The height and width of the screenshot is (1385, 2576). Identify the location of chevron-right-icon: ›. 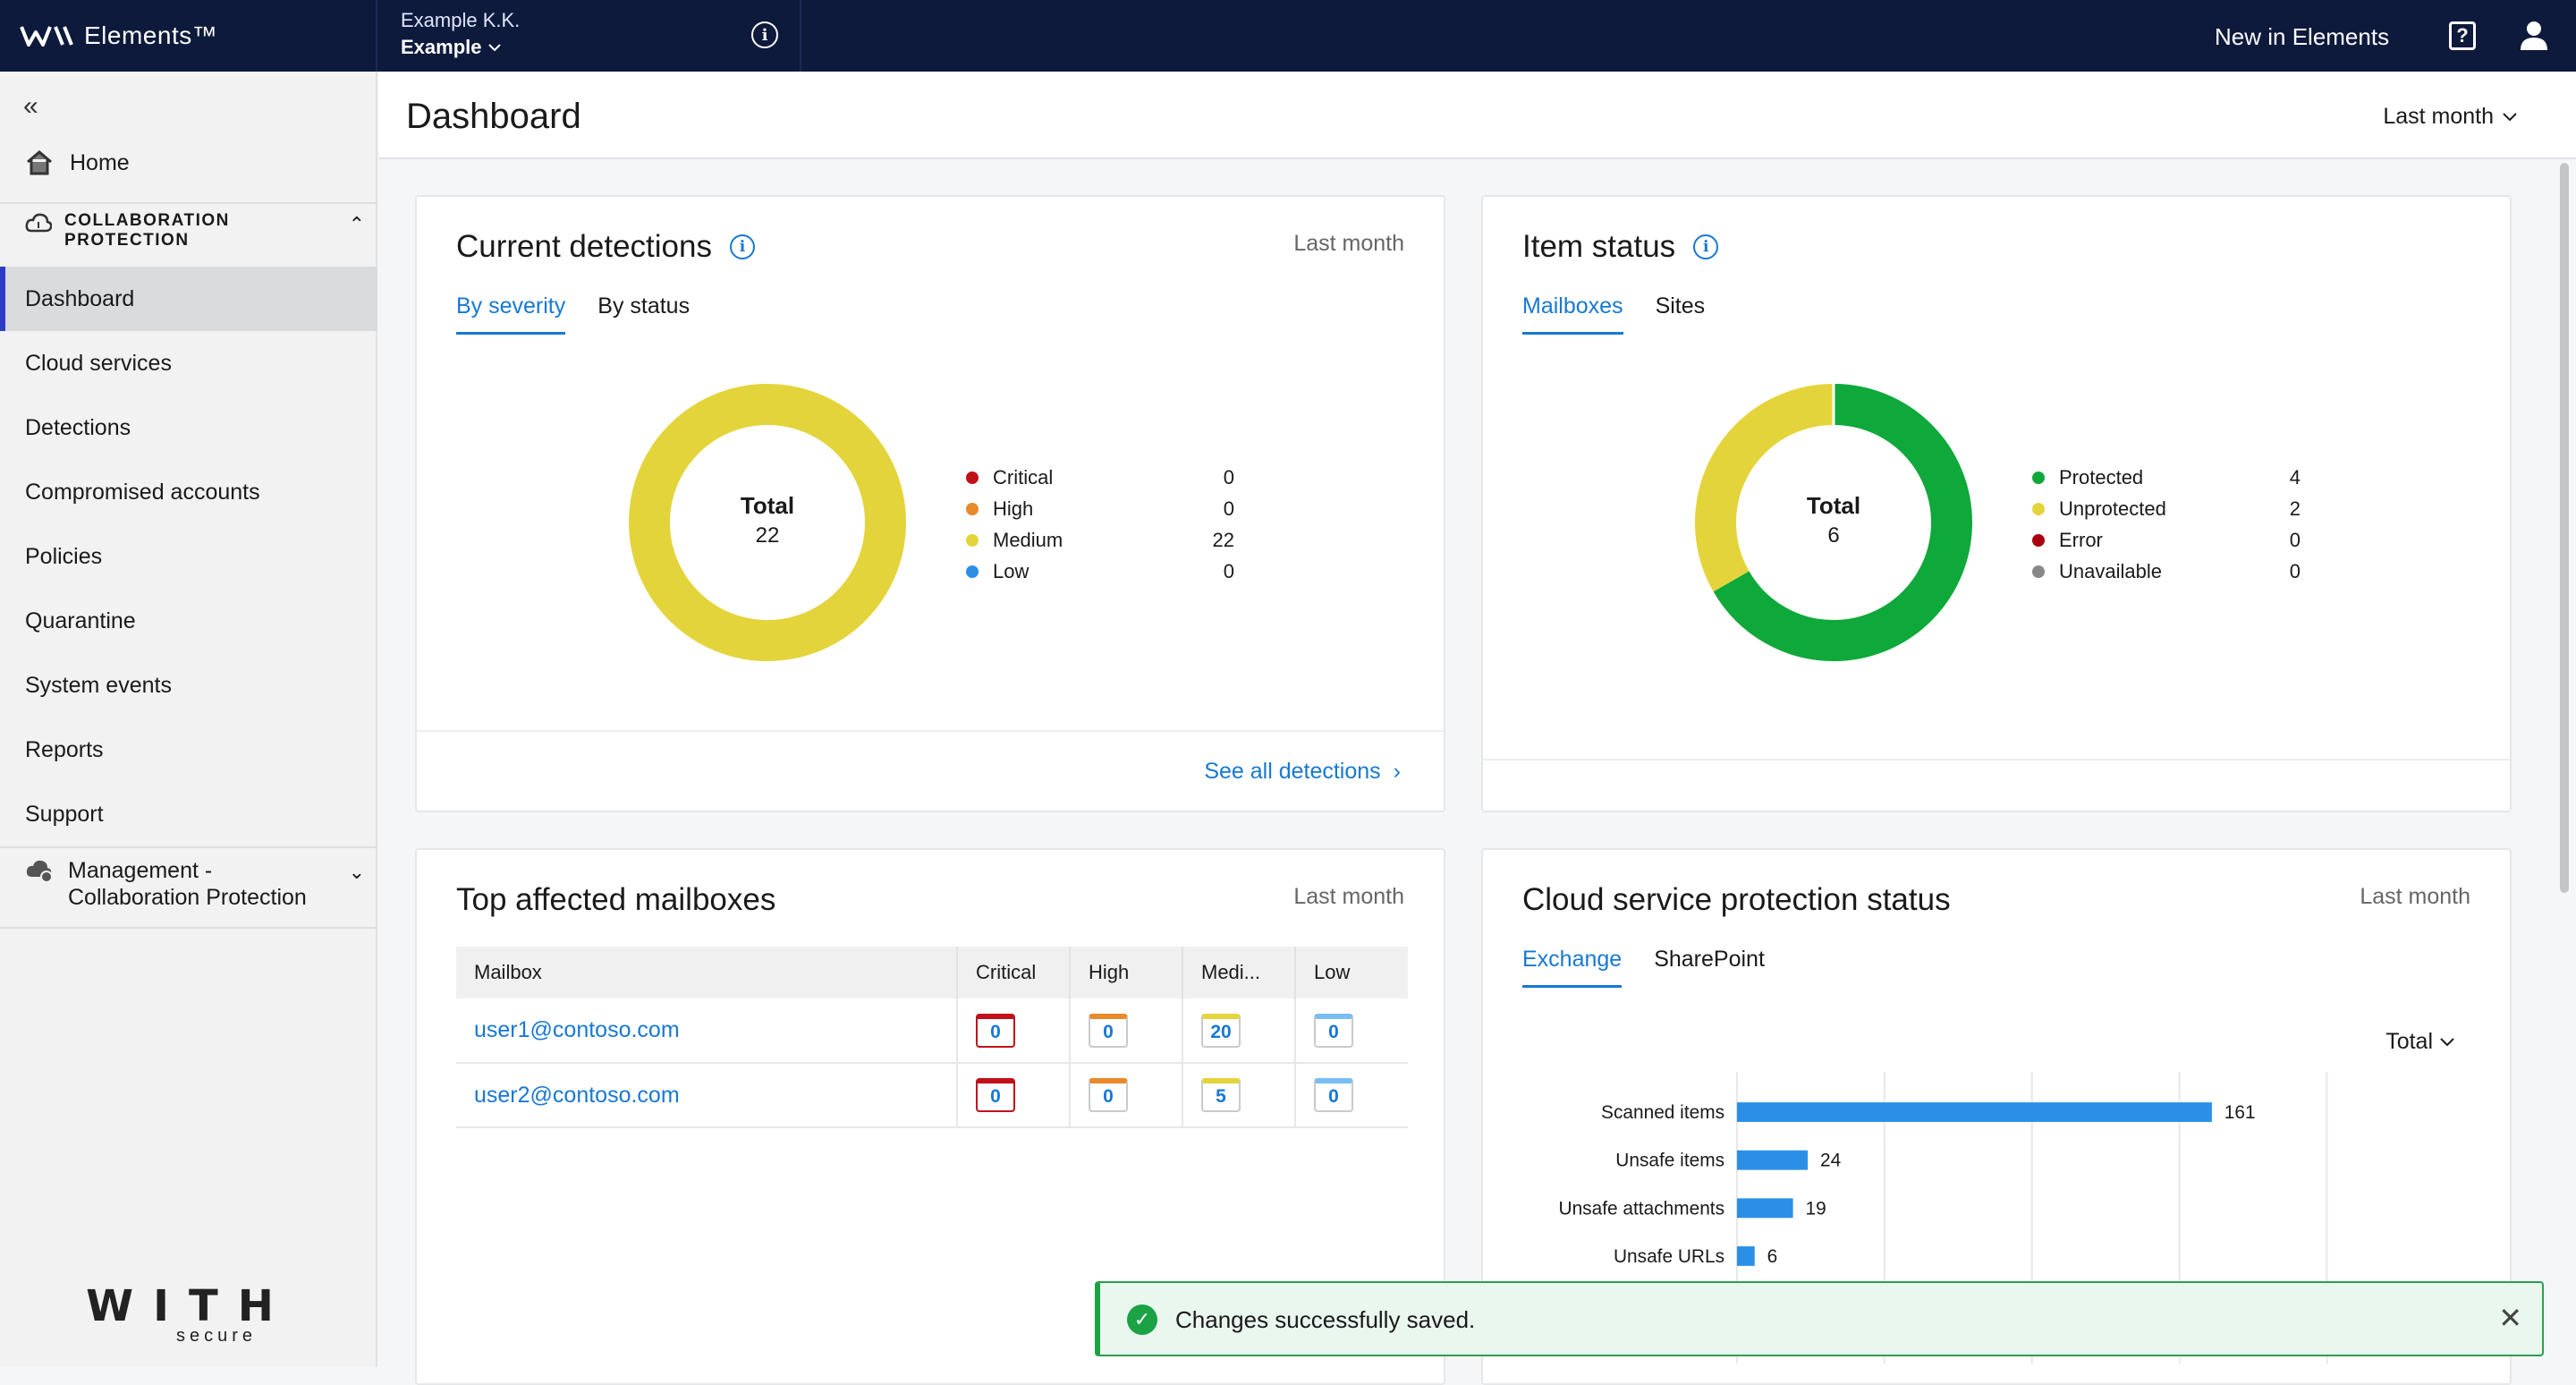
(1397, 771).